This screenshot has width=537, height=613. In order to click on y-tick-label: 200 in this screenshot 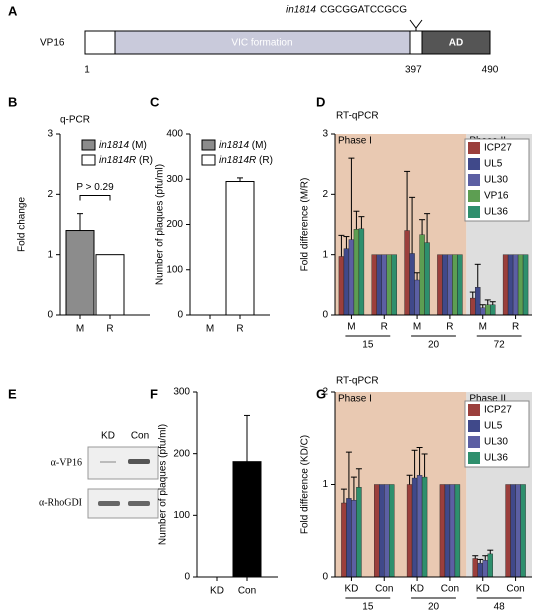, I will do `click(181, 453)`.